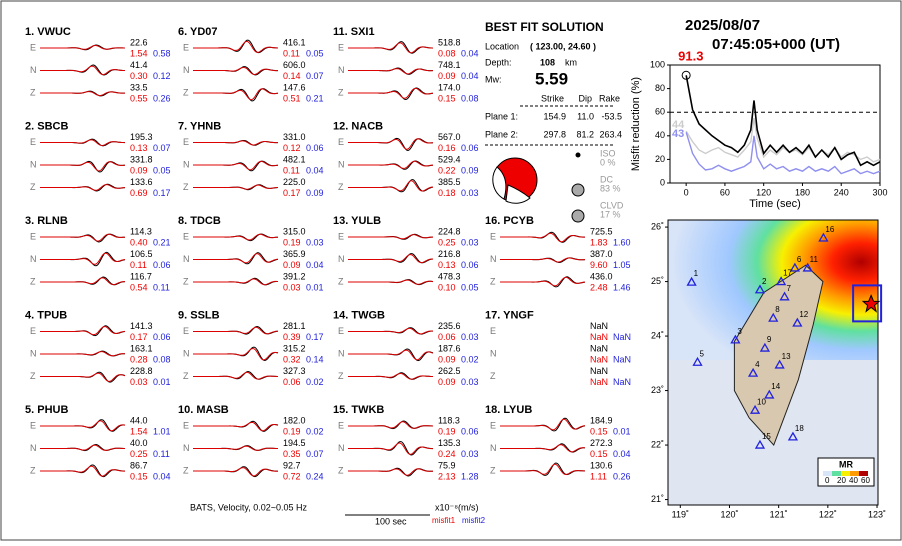 The image size is (902, 546). I want to click on misfit2: 0.09, so click(315, 193).